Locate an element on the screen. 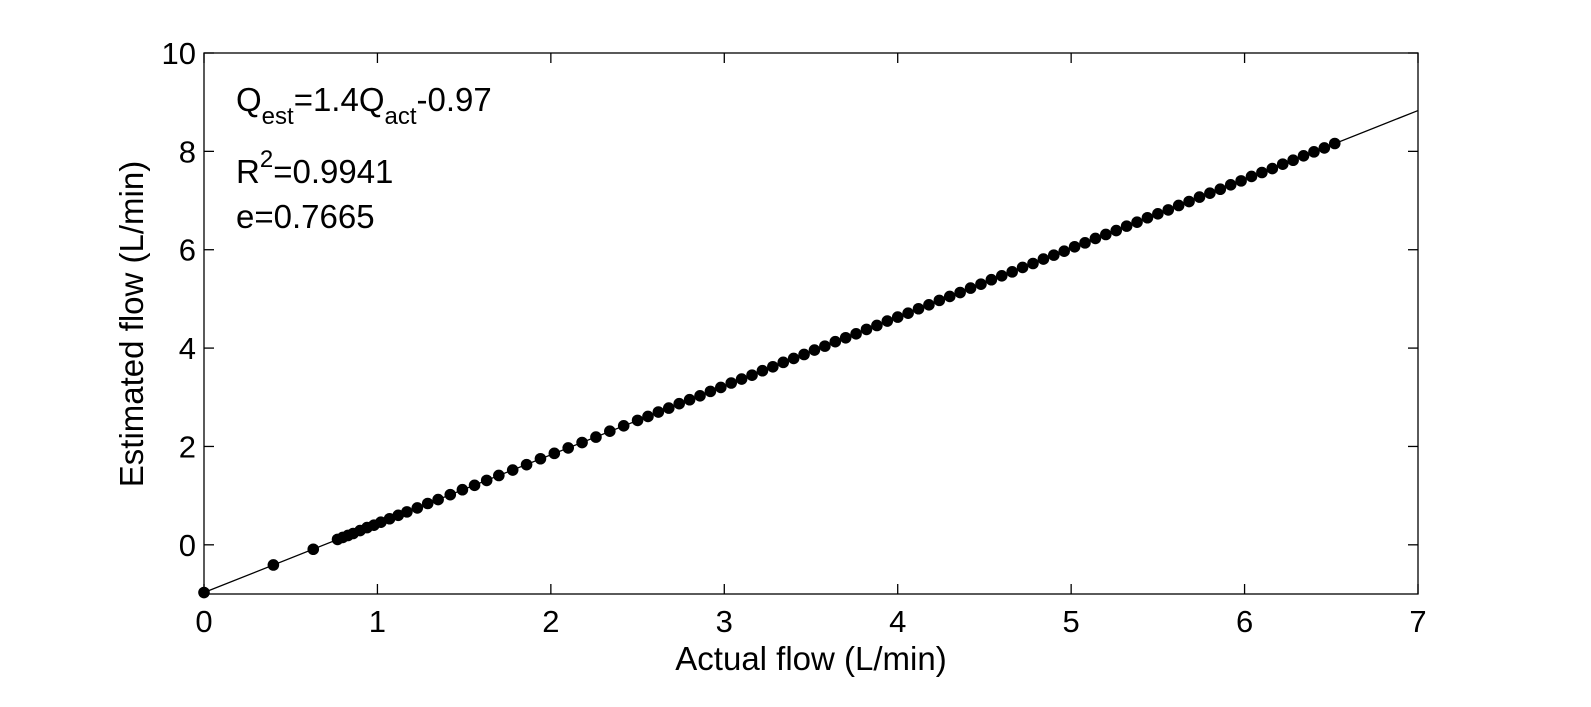 The width and height of the screenshot is (1591, 707). equation-q: Q is located at coordinates (249, 99).